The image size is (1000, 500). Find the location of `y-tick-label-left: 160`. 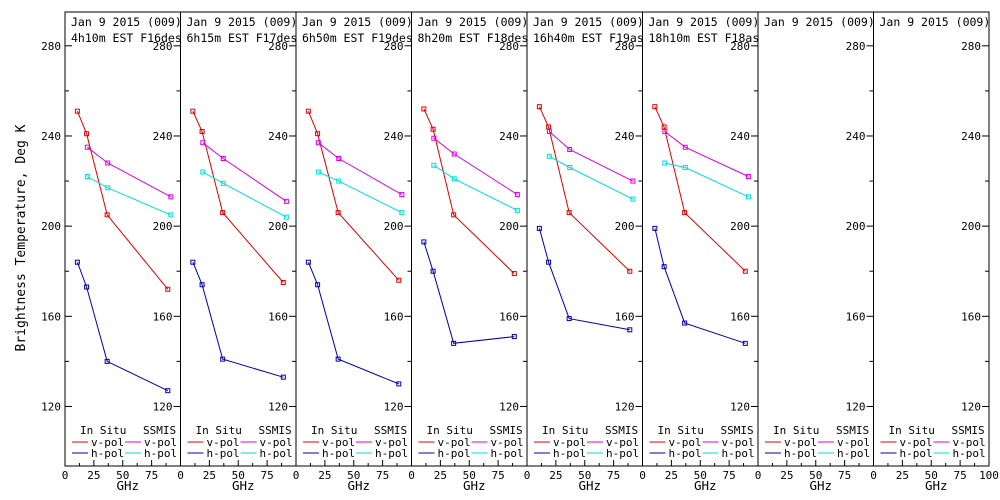

y-tick-label-left: 160 is located at coordinates (51, 316).